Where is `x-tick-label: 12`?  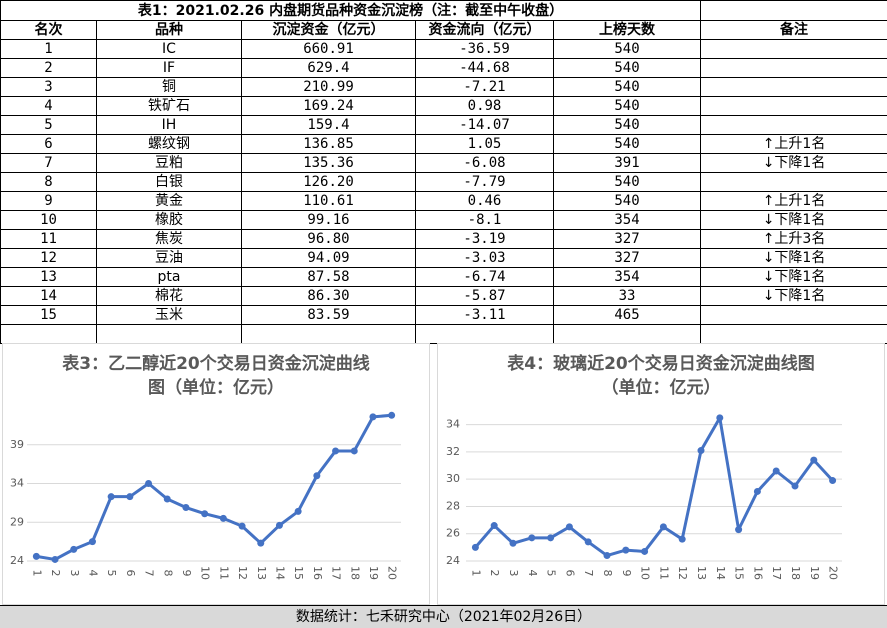
x-tick-label: 12 is located at coordinates (682, 573).